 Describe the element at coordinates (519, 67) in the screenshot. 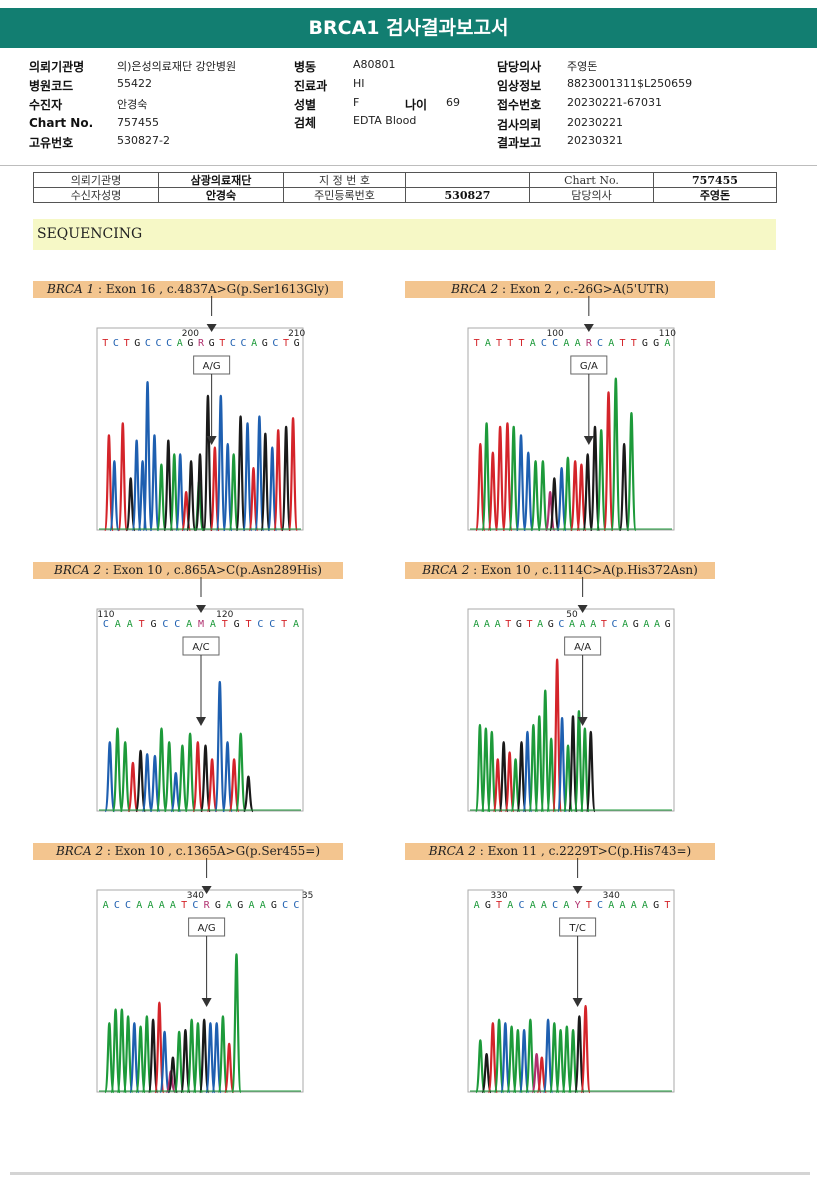

I see `doctor-label: 담당의사` at that location.